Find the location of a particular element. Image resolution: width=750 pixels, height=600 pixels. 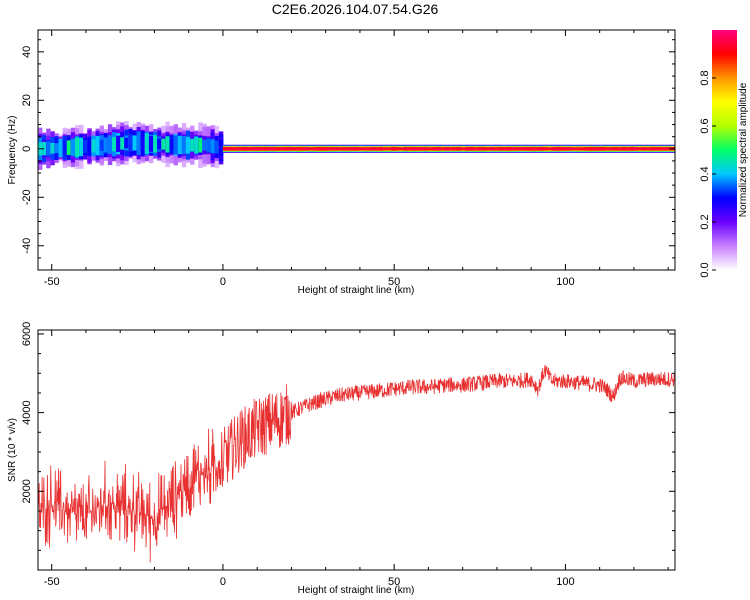

spectrogram-heatmap is located at coordinates (357, 145).